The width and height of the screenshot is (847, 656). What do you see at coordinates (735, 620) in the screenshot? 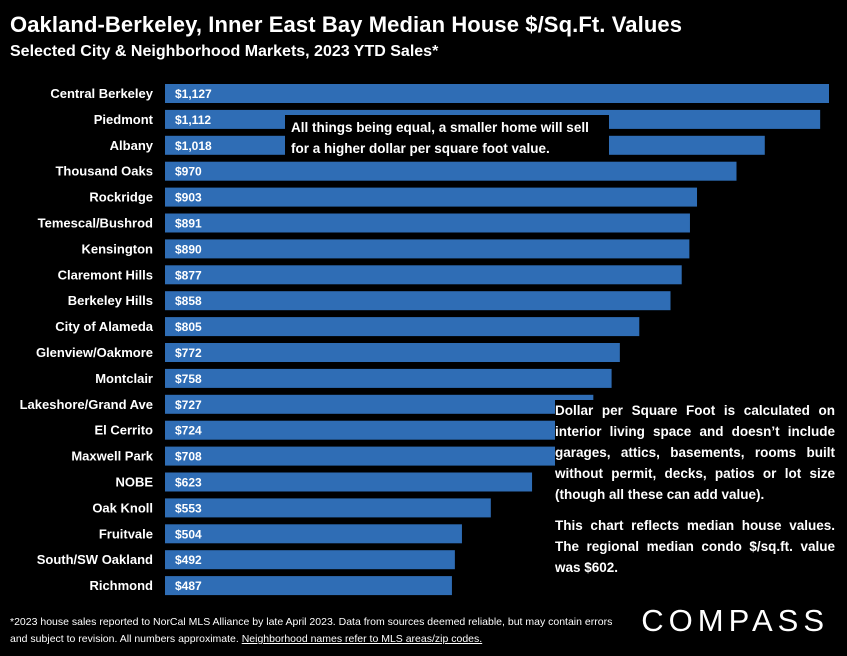
I see `compass-logo: COMPASS` at bounding box center [735, 620].